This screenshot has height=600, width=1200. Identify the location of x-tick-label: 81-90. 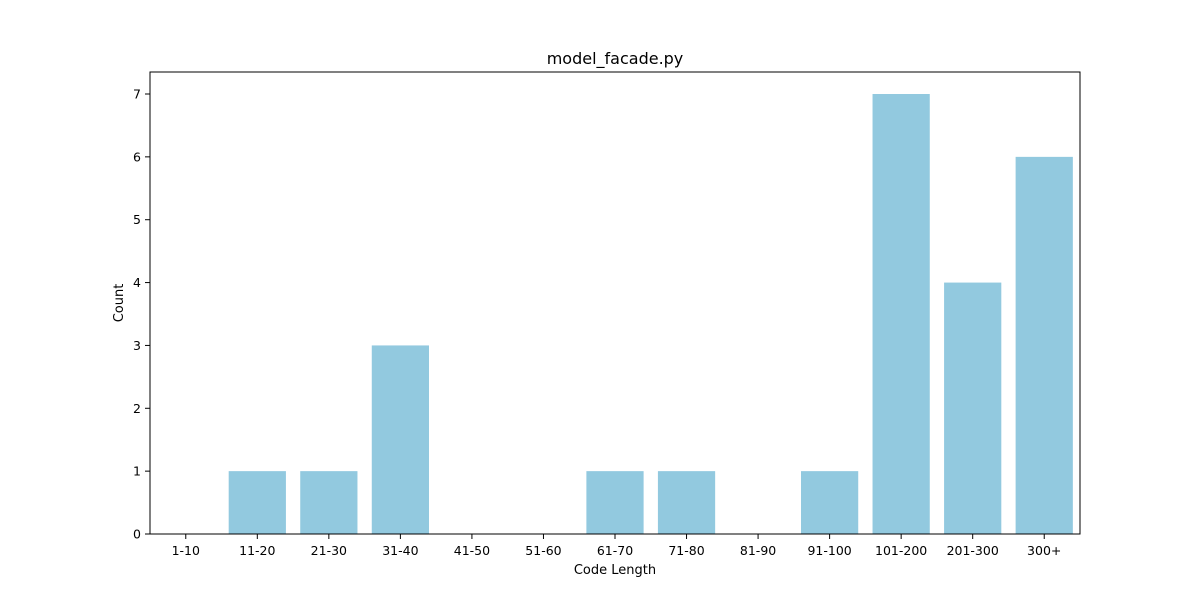
(758, 550).